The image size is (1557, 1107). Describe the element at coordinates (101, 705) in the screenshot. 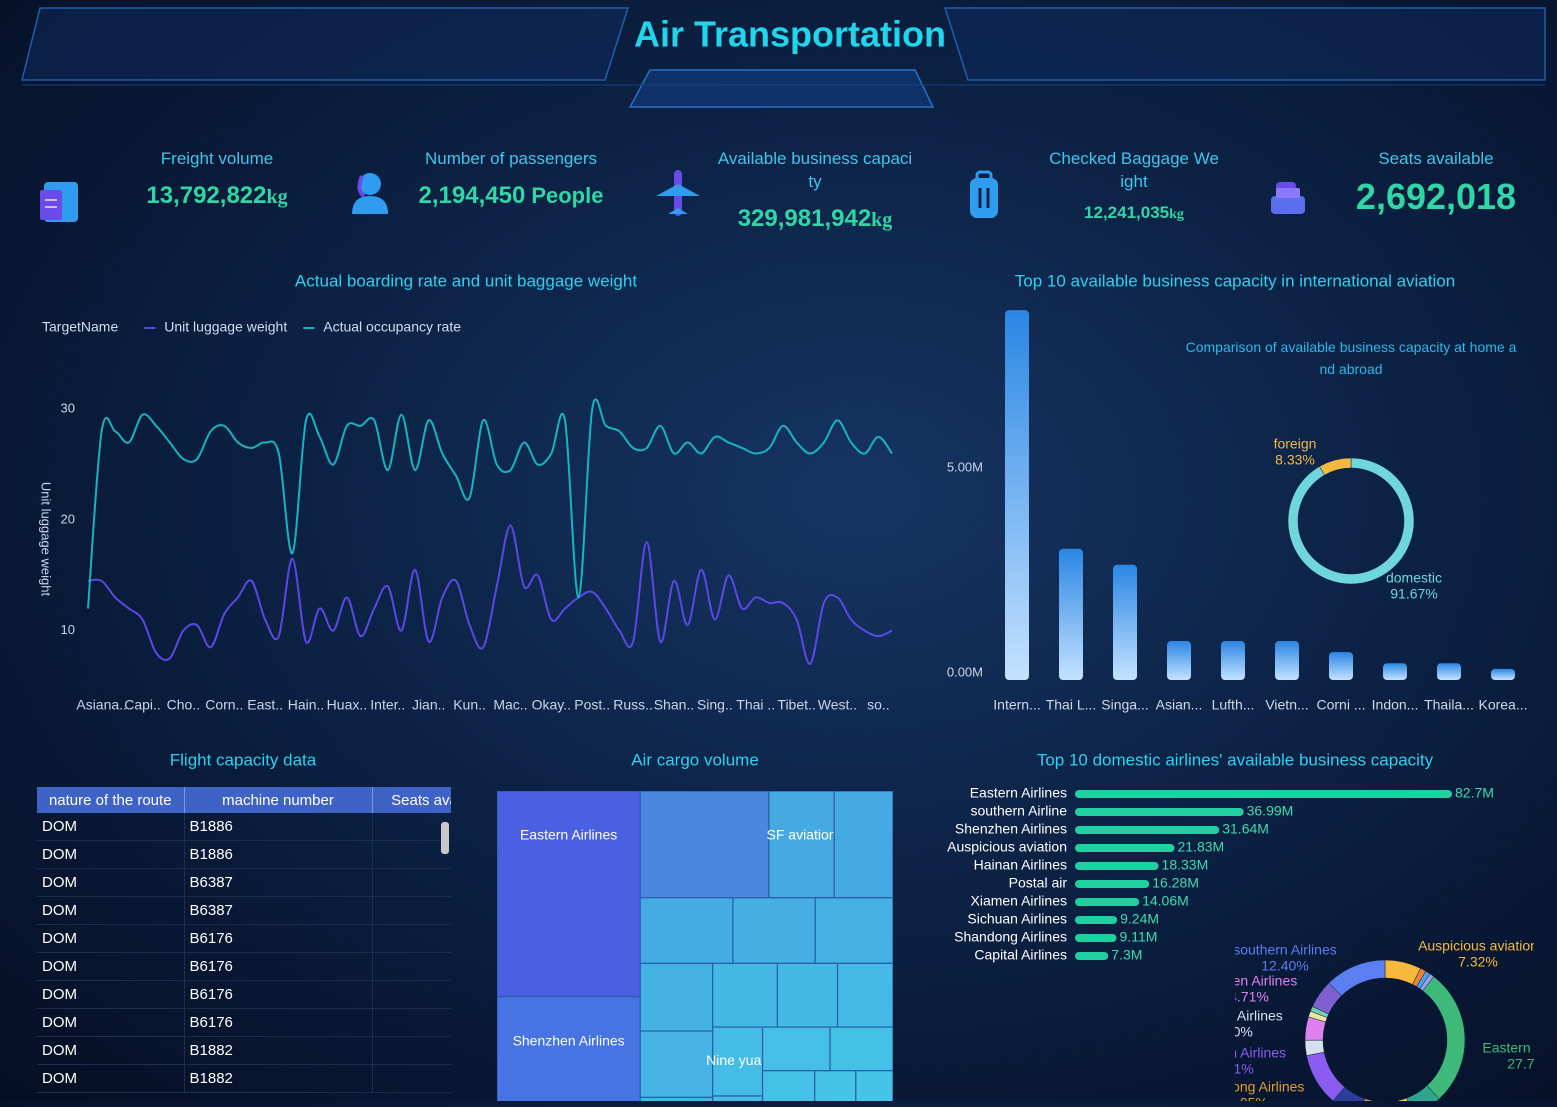

I see `x-tick-label: Asiana..` at that location.